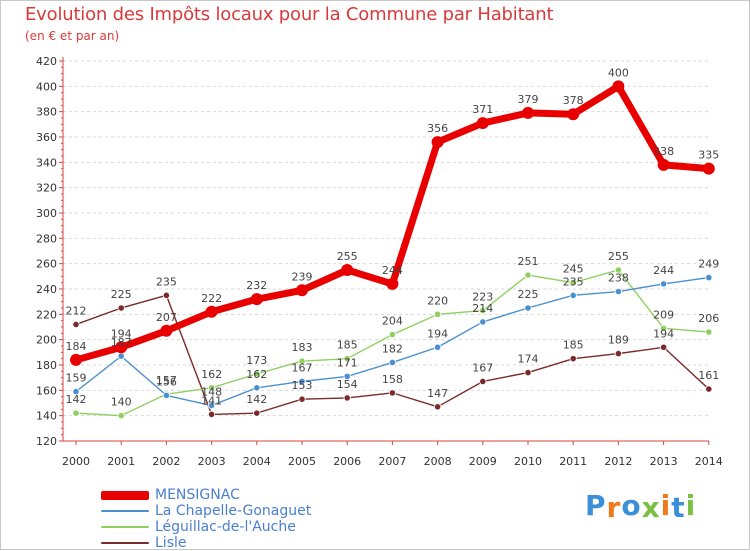  I want to click on logo-letter: t, so click(678, 507).